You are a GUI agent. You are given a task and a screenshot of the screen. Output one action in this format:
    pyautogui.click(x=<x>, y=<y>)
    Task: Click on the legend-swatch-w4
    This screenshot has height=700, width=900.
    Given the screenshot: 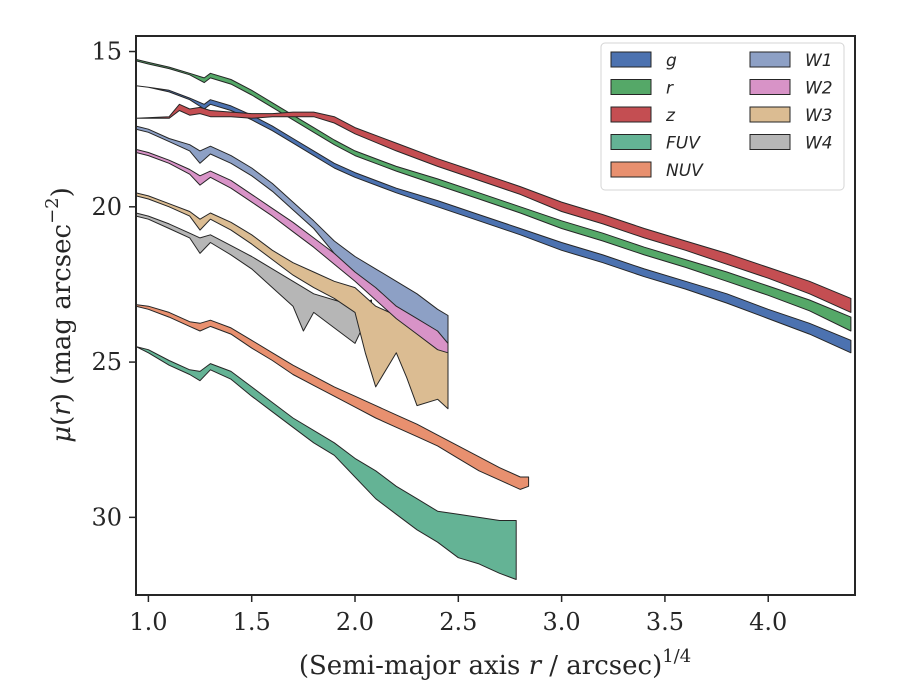 What is the action you would take?
    pyautogui.click(x=770, y=142)
    